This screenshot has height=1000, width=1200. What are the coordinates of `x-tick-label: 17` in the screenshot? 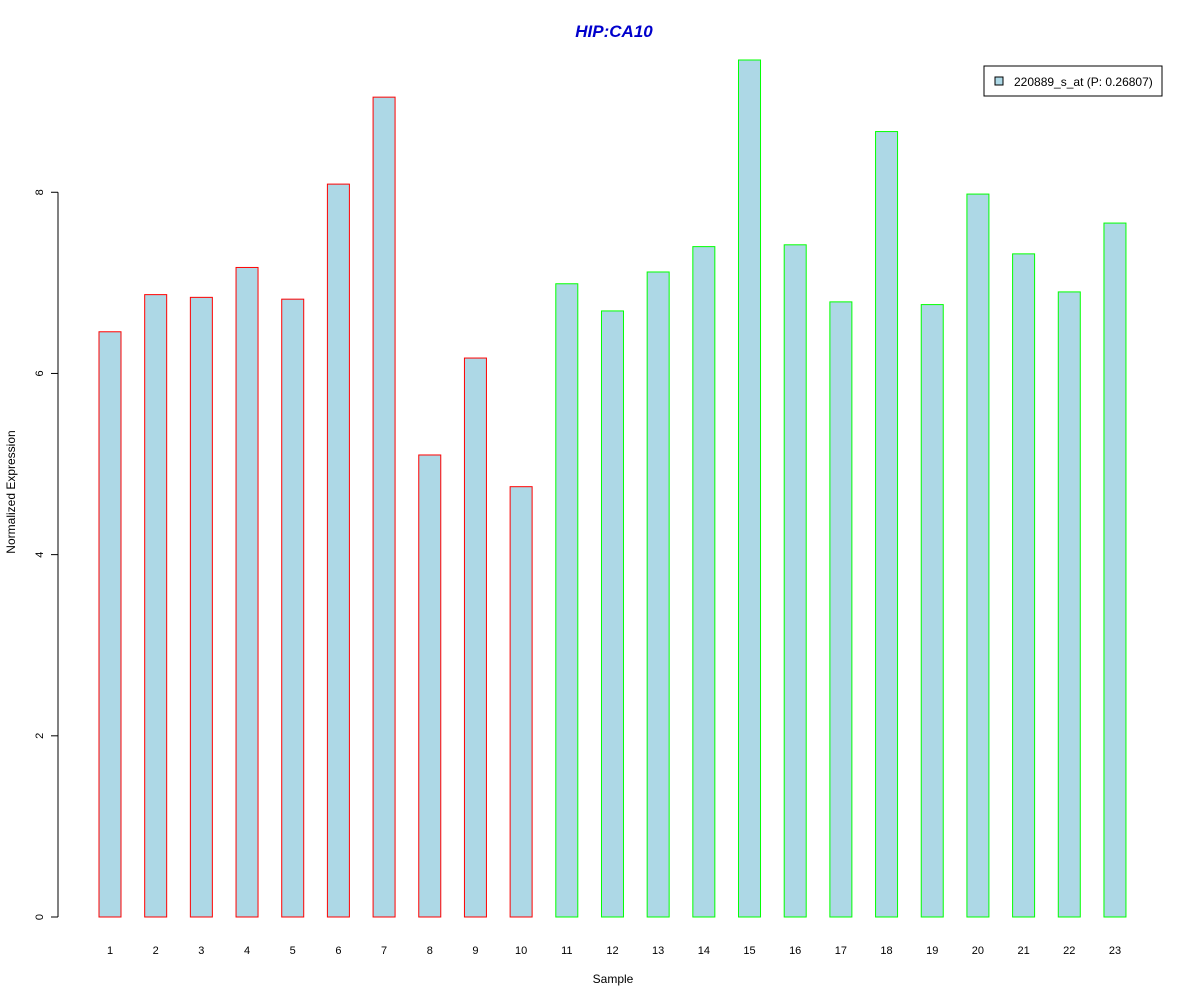 It's located at (841, 951).